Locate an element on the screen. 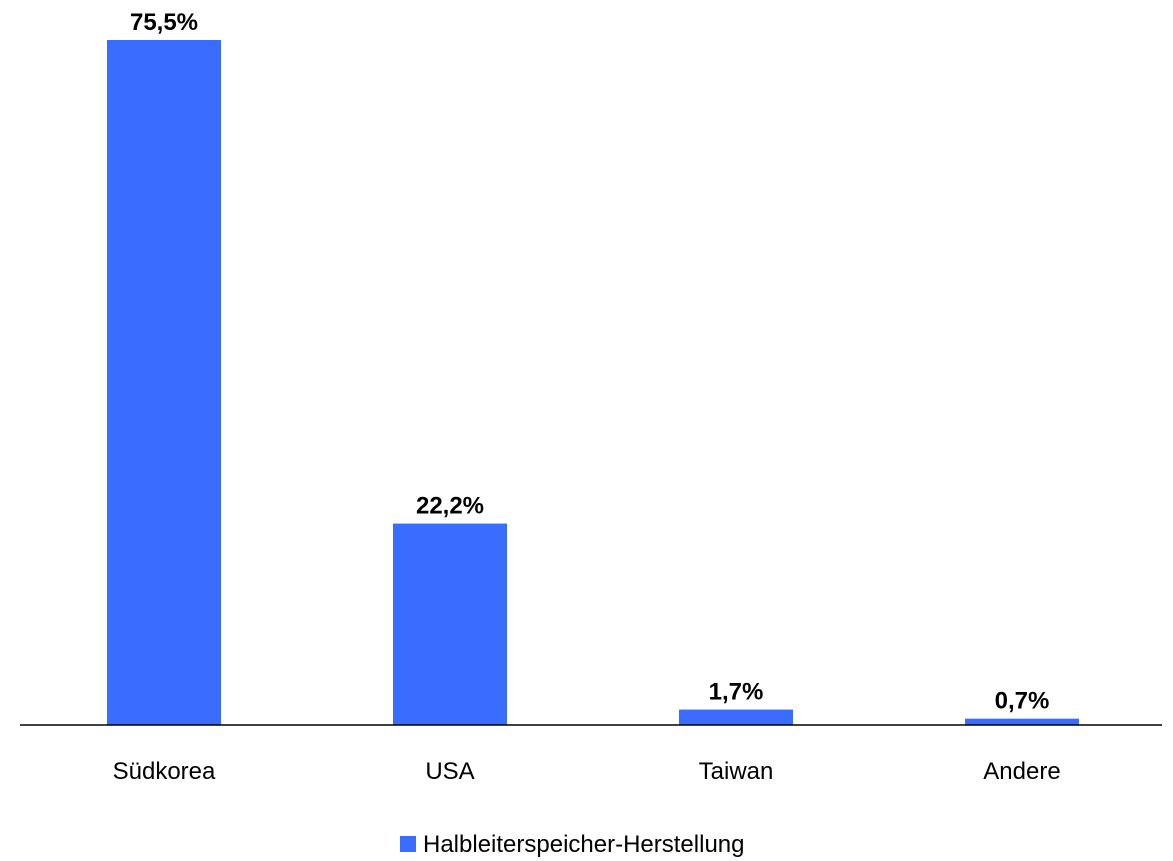 Image resolution: width=1173 pixels, height=861 pixels. x-tick-label-usa: USA is located at coordinates (449, 771).